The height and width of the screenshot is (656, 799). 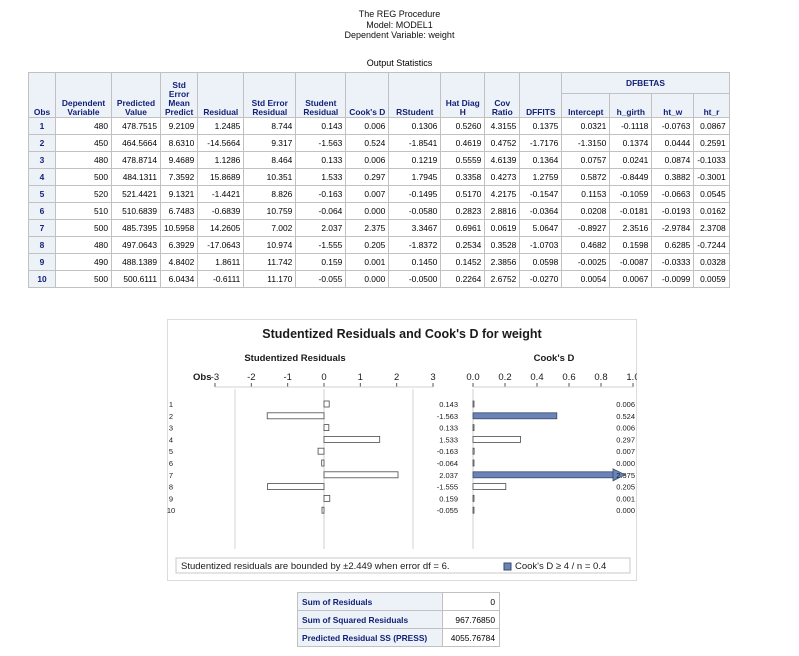 I want to click on residual-value-label: -0.163, so click(x=447, y=451).